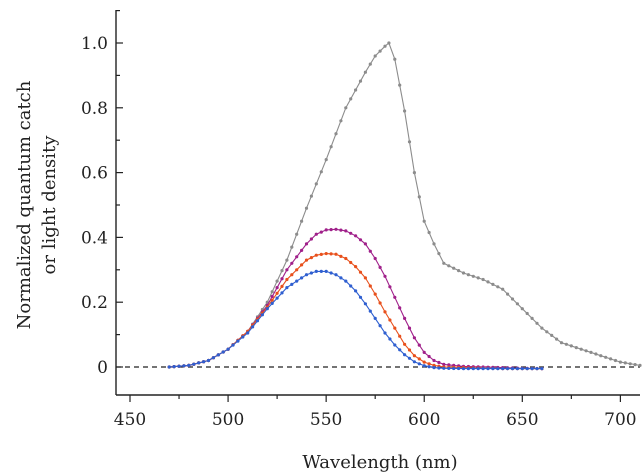 This screenshot has width=642, height=475. I want to click on y-axis: 0 0.2 0.4 0.6 0.8 1.0, so click(102, 202).